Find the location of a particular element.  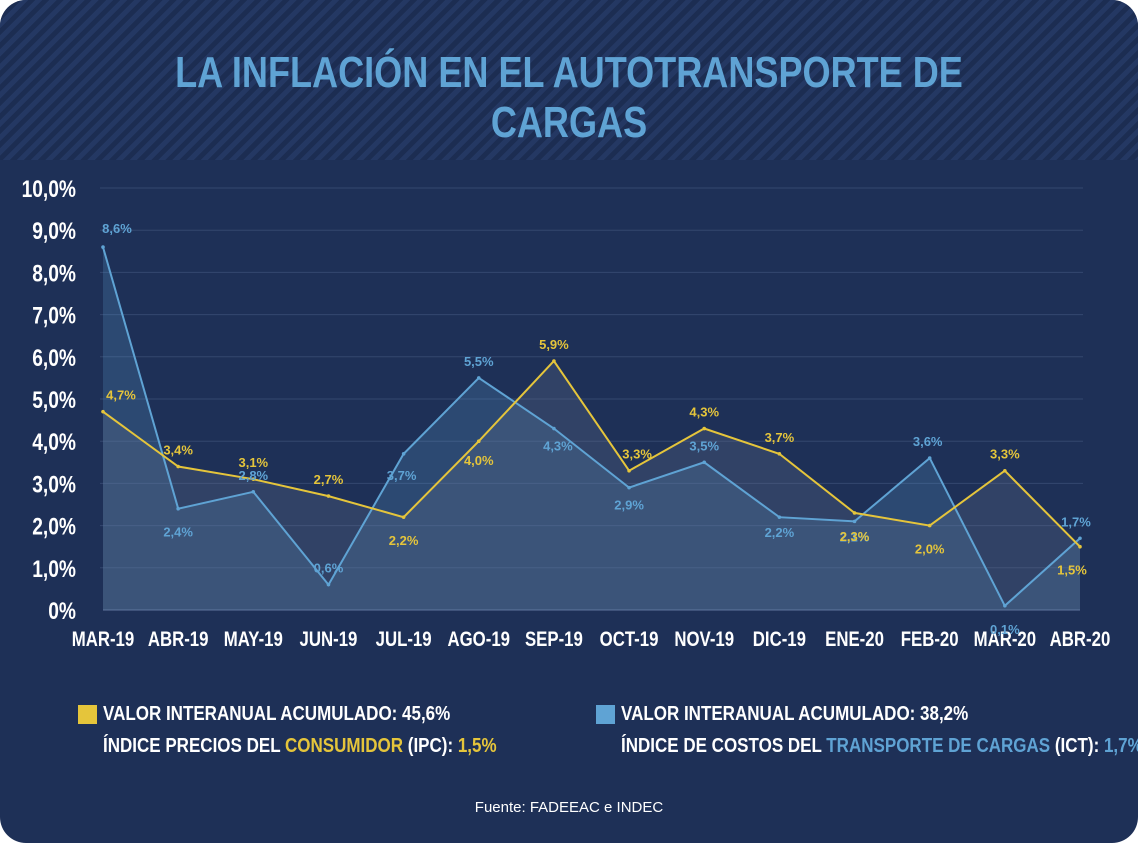

ipc-legend-swatch is located at coordinates (87, 714).